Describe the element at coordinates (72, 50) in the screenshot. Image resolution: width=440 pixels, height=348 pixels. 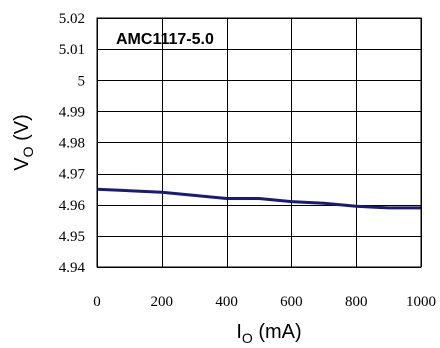
I see `y-tick-label: 5.01` at that location.